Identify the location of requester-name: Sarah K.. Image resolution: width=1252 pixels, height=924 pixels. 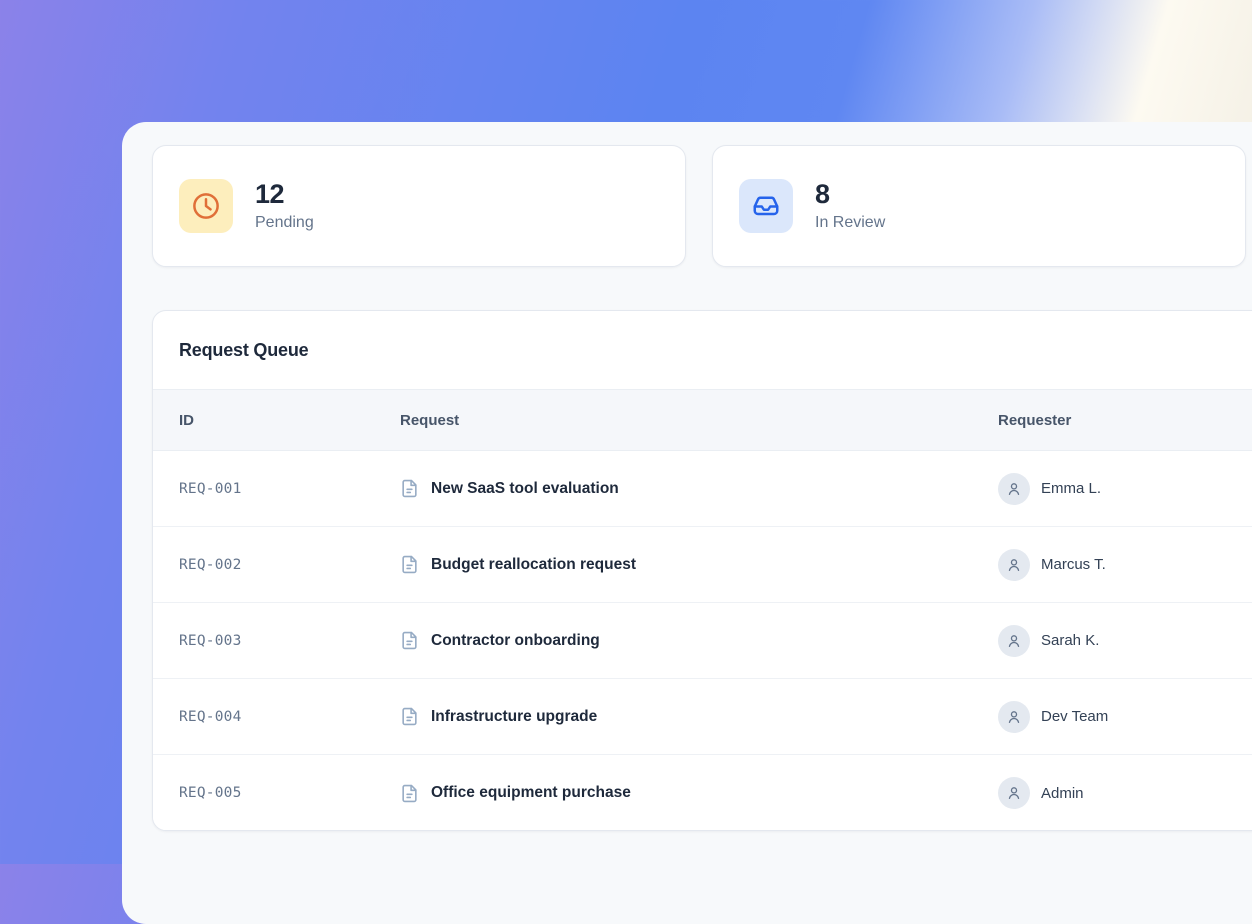
(1070, 640).